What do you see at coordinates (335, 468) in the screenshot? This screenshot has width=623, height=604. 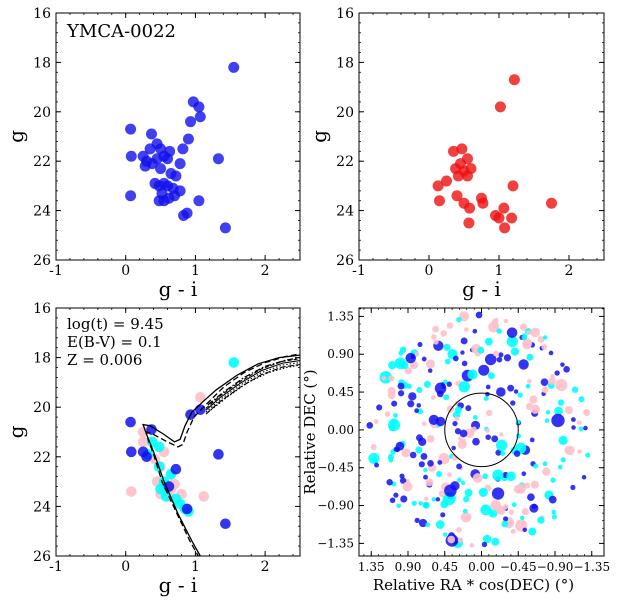 I see `y-tick-label: −0.45` at bounding box center [335, 468].